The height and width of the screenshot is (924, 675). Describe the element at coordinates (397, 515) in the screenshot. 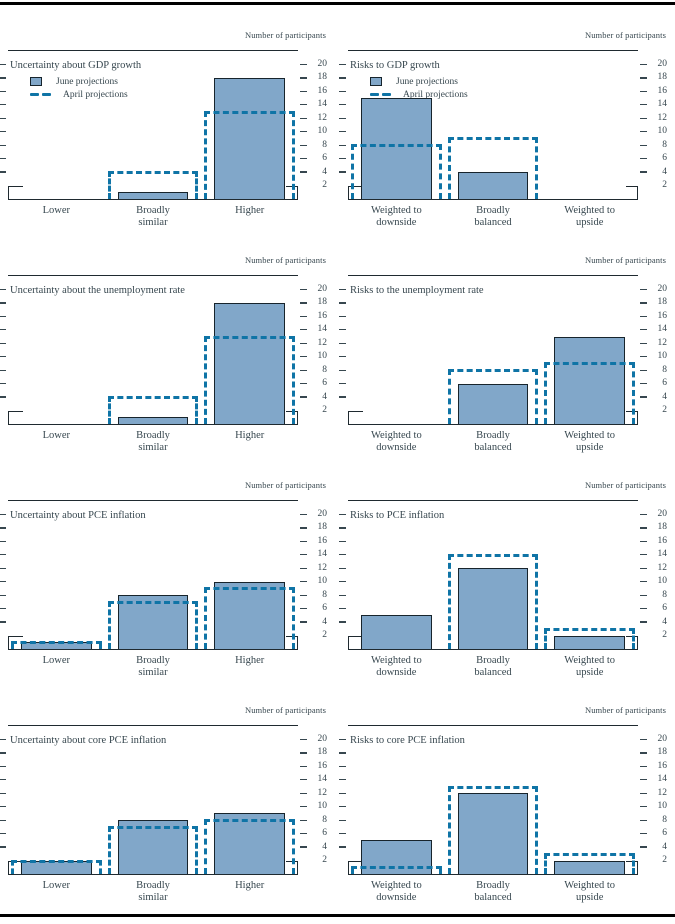

I see `panel-title: Risks to PCE inflation` at that location.